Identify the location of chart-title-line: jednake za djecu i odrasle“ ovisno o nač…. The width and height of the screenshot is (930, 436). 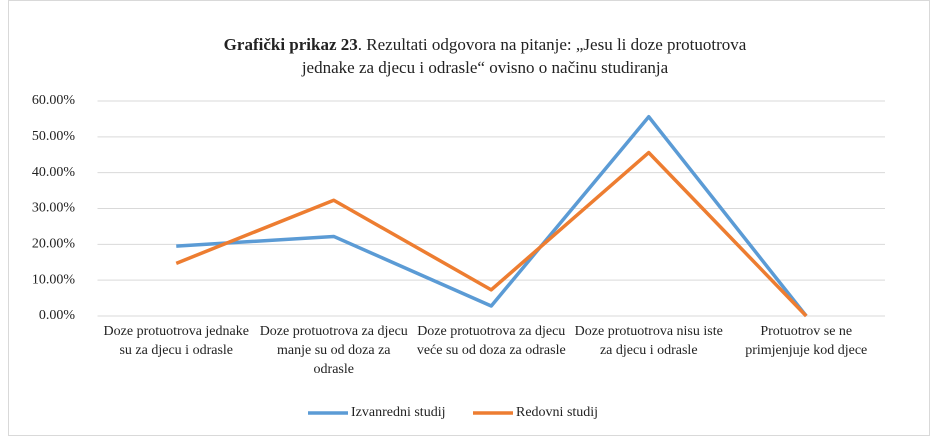
(485, 67).